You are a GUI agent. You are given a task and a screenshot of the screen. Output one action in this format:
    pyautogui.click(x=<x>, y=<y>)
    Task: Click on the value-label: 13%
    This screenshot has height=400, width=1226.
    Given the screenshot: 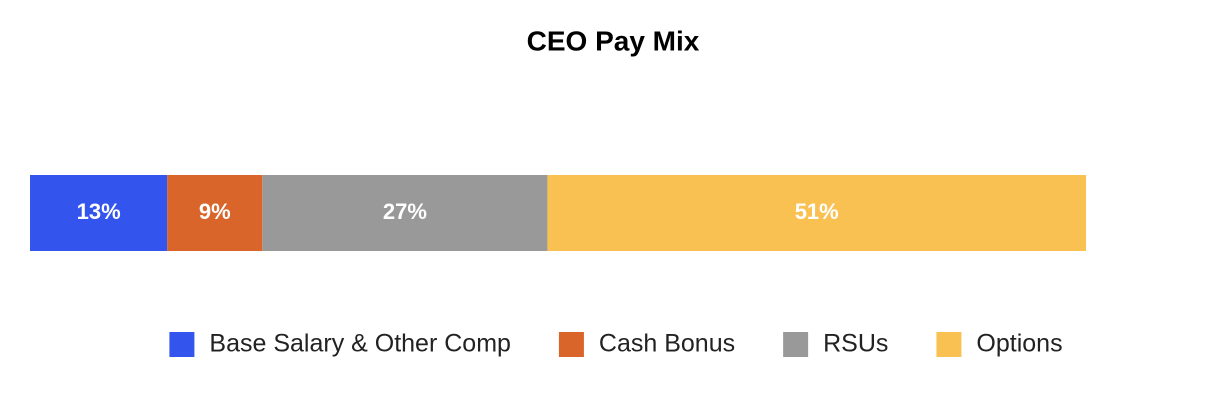 What is the action you would take?
    pyautogui.click(x=99, y=211)
    